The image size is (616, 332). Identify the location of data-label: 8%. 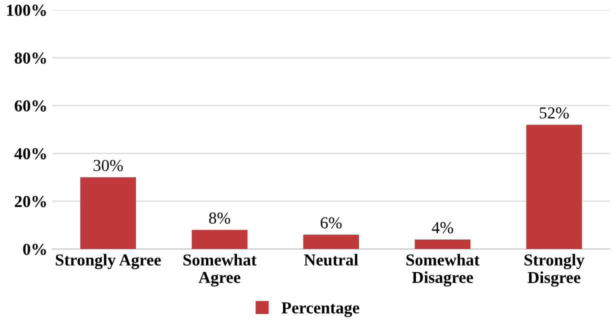
(219, 218).